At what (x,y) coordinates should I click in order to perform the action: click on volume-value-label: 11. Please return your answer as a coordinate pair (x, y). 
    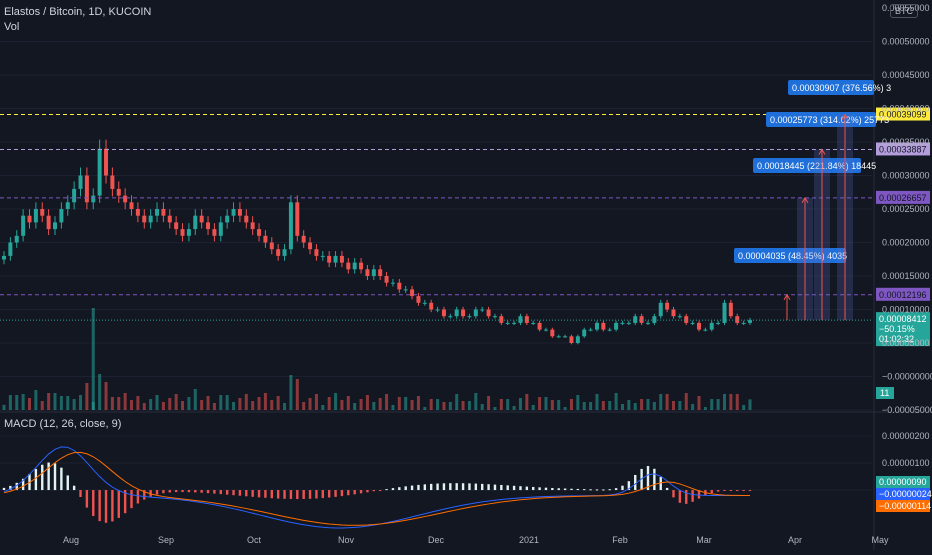
    Looking at the image, I should click on (884, 393).